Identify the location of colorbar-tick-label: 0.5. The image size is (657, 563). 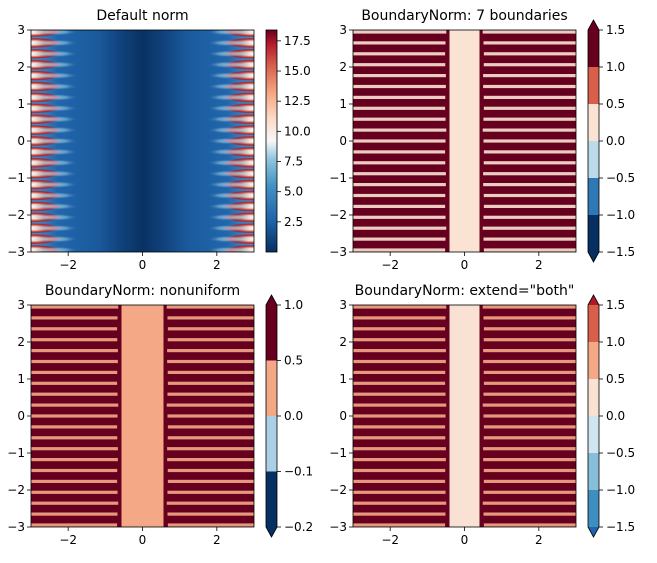
(615, 104).